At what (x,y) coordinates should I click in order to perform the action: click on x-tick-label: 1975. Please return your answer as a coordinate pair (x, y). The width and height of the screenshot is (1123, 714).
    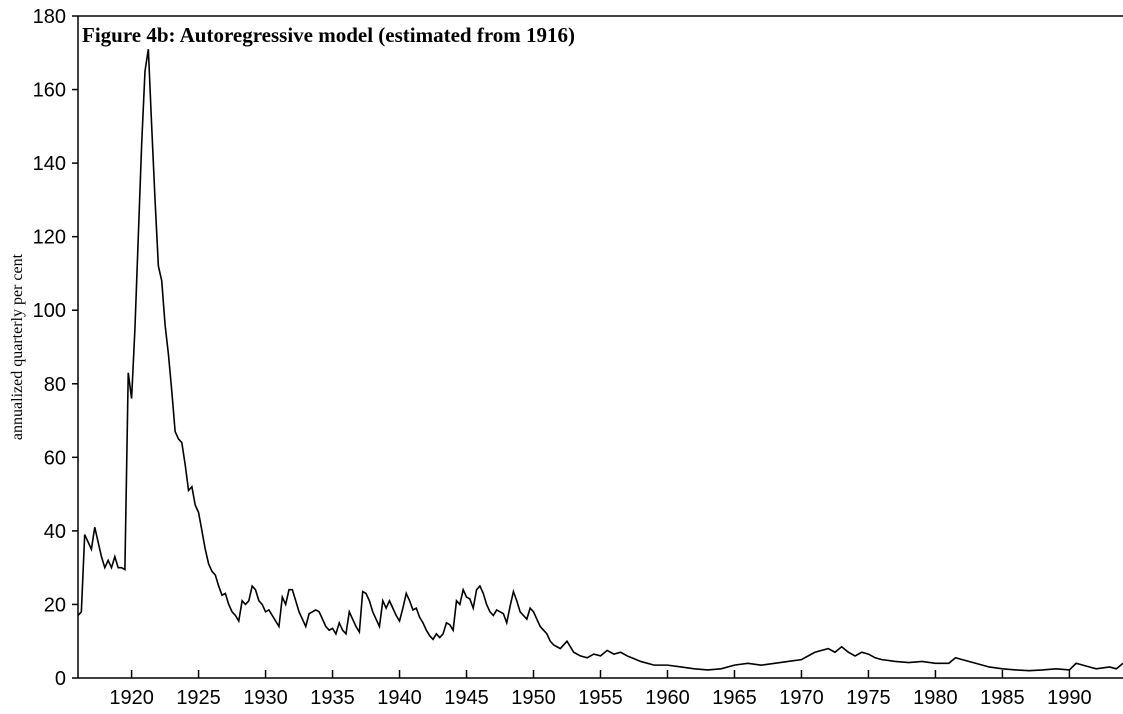
    Looking at the image, I should click on (868, 698).